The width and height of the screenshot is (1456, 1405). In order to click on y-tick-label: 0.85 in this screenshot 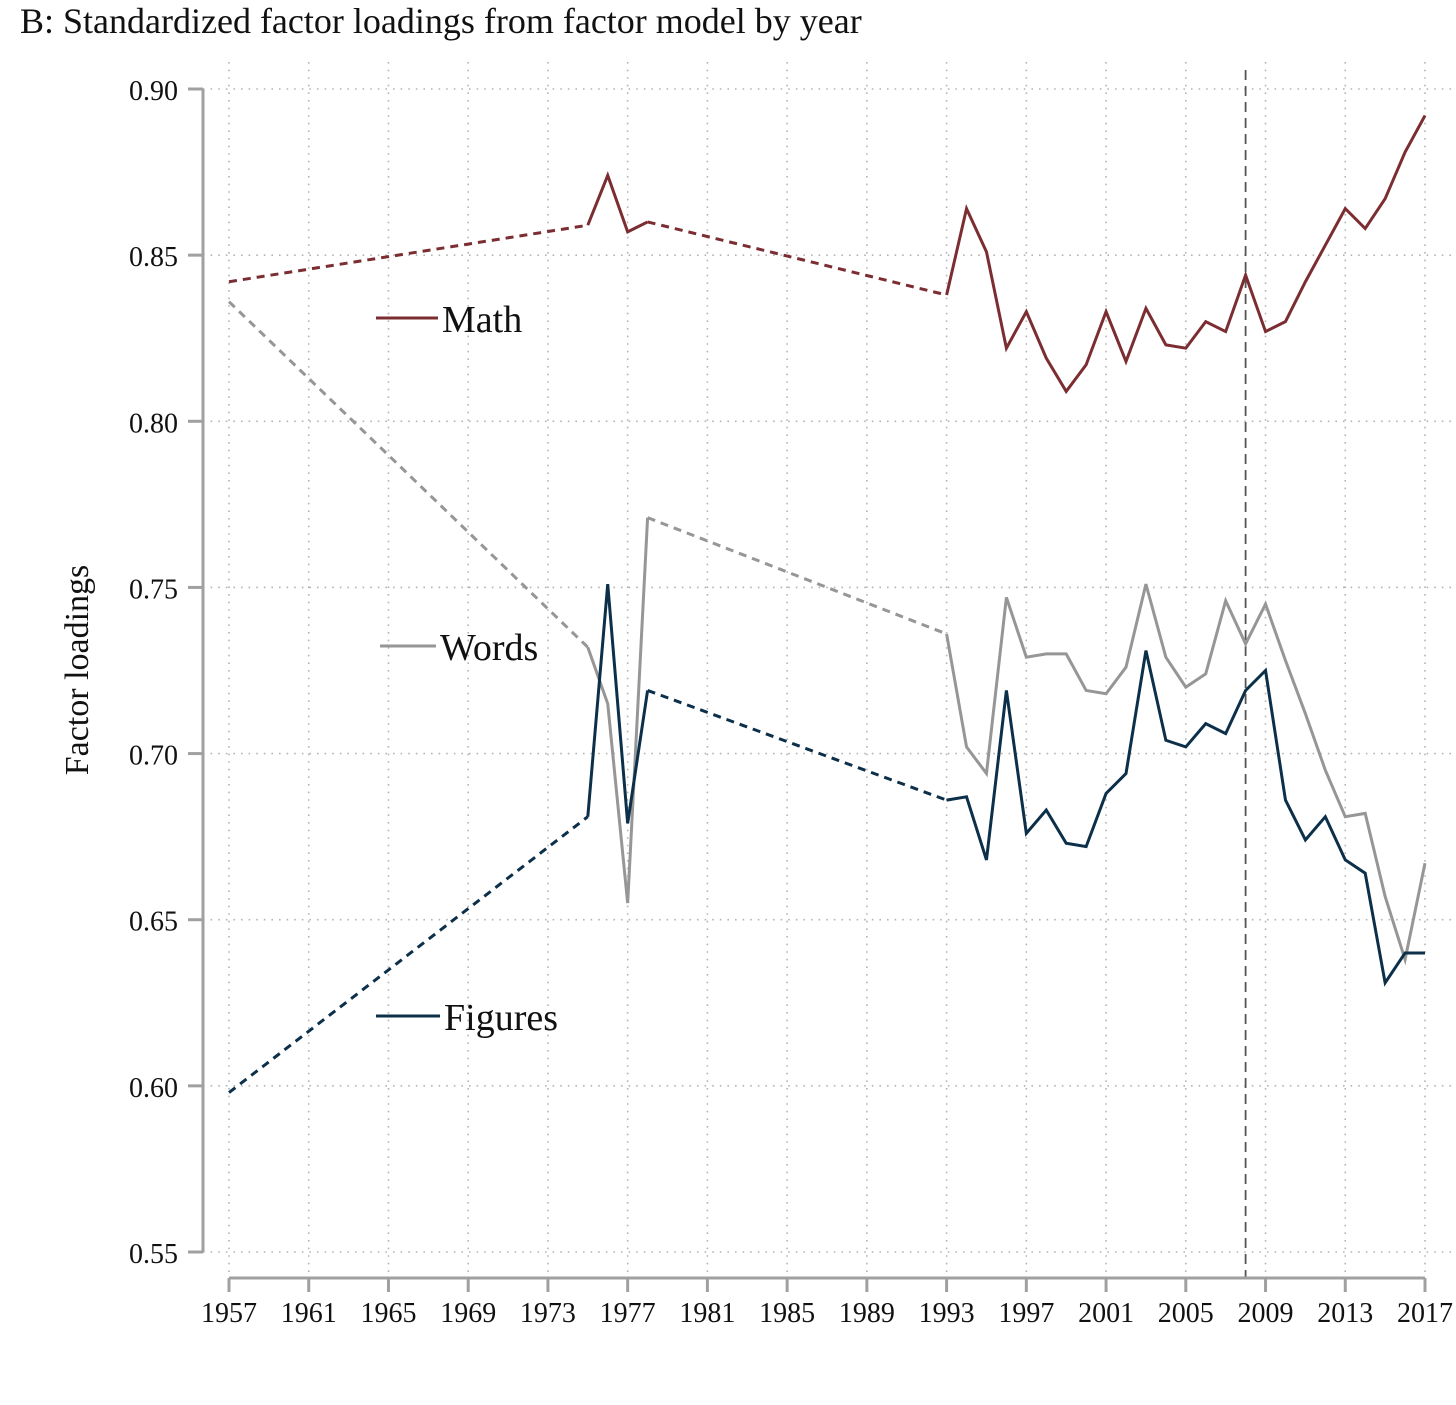, I will do `click(153, 257)`.